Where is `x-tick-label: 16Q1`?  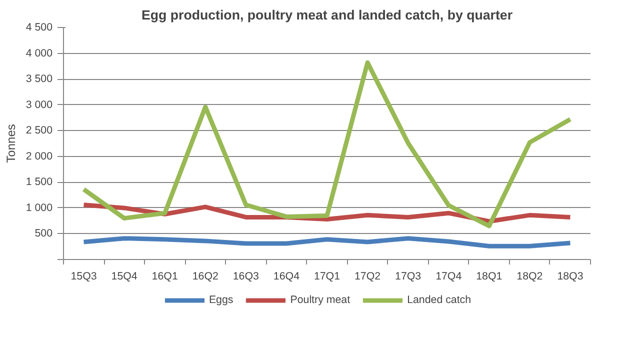
x-tick-label: 16Q1 is located at coordinates (165, 276).